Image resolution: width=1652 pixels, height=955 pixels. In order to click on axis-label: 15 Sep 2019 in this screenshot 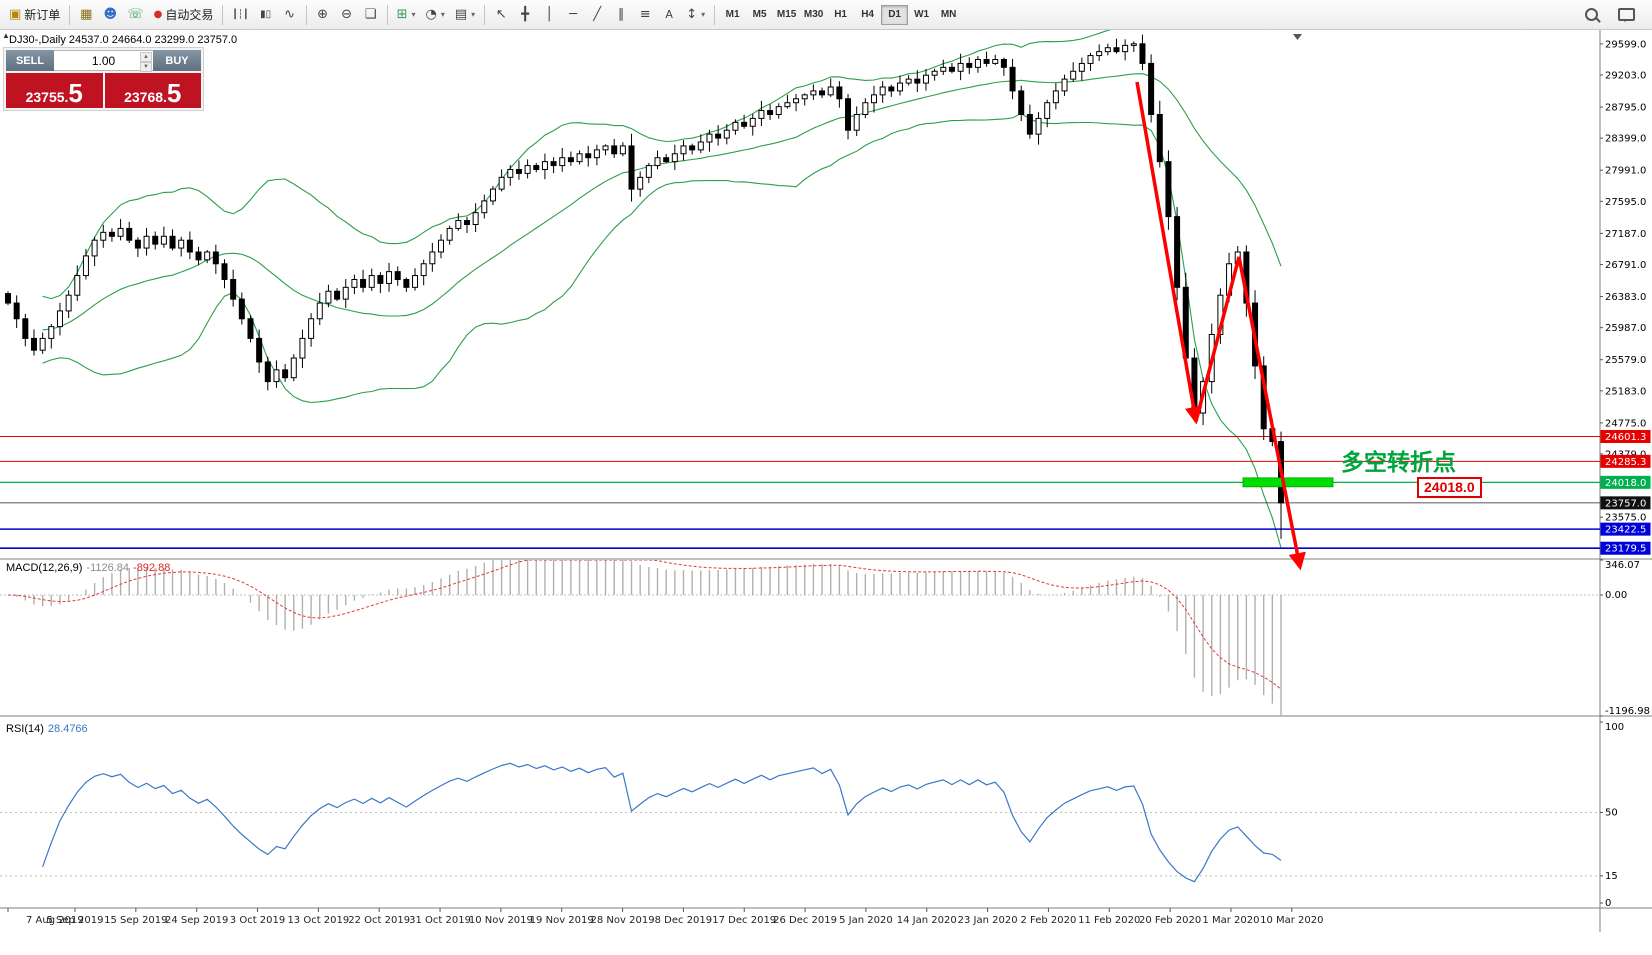, I will do `click(135, 920)`.